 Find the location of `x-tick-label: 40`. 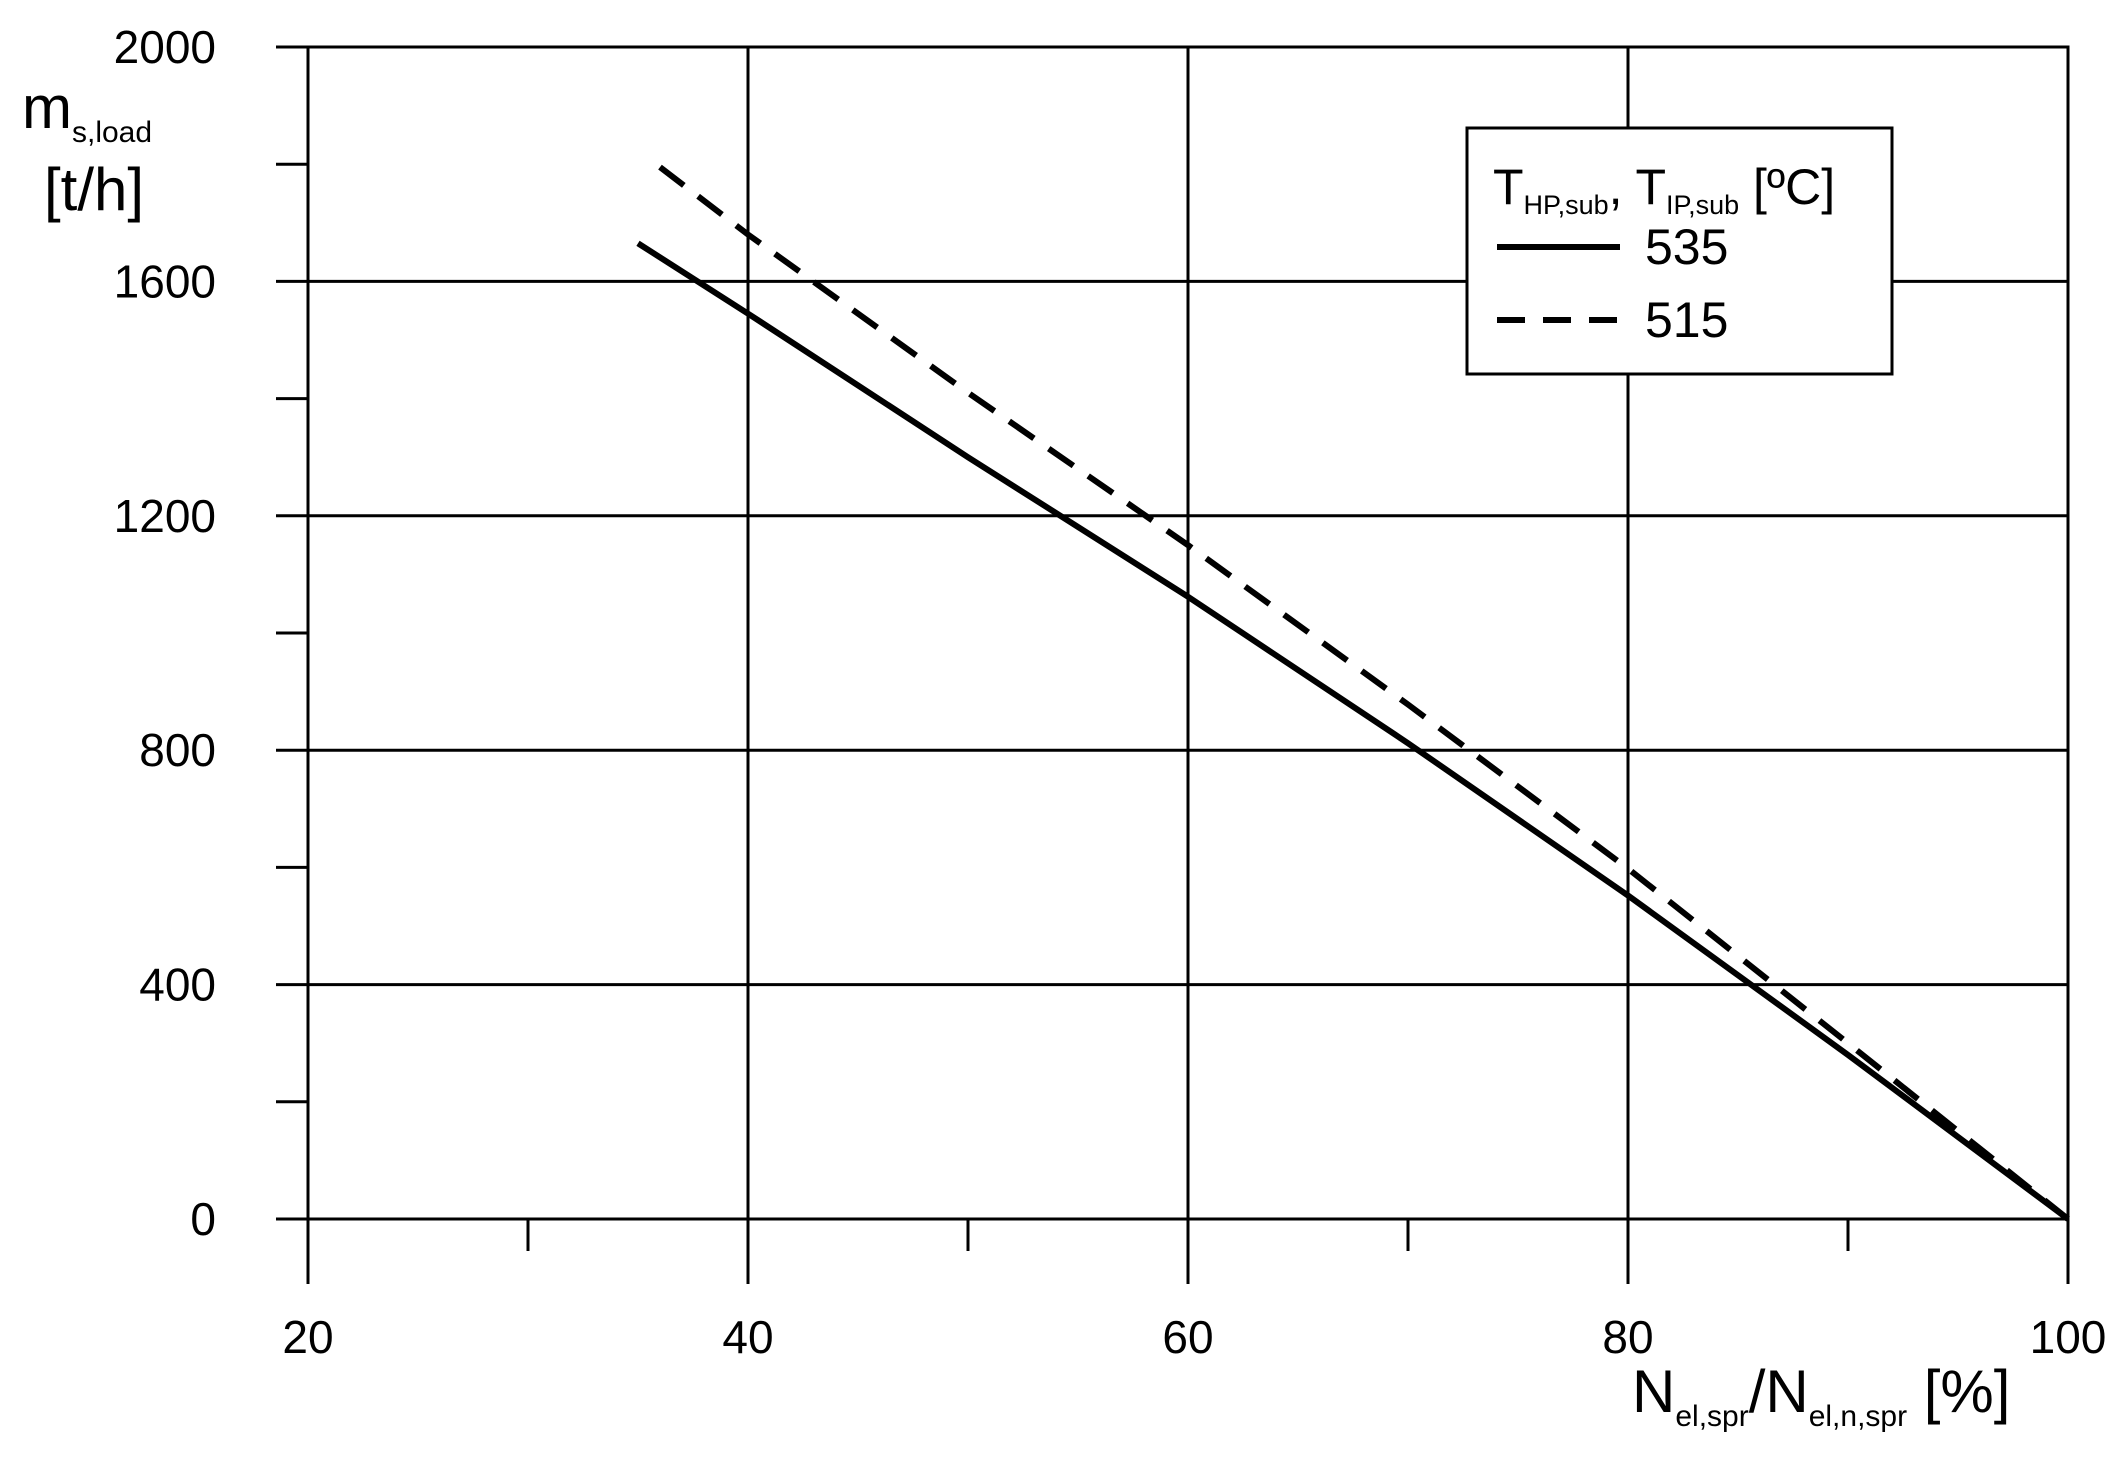

x-tick-label: 40 is located at coordinates (747, 1337).